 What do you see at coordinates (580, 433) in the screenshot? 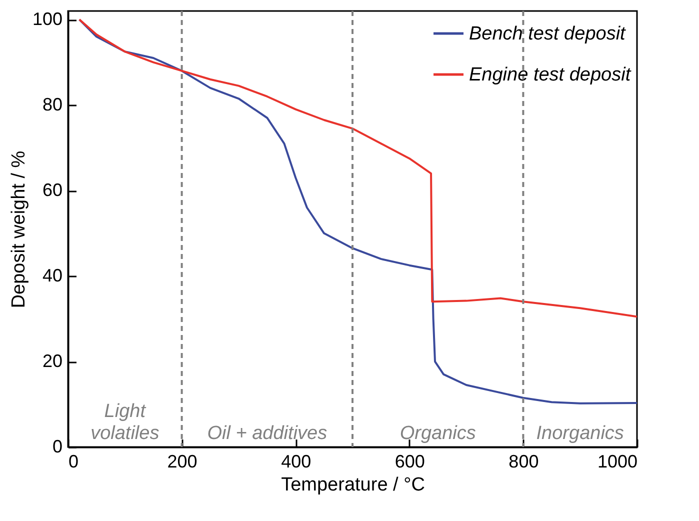
I see `annotation: Inorganics` at bounding box center [580, 433].